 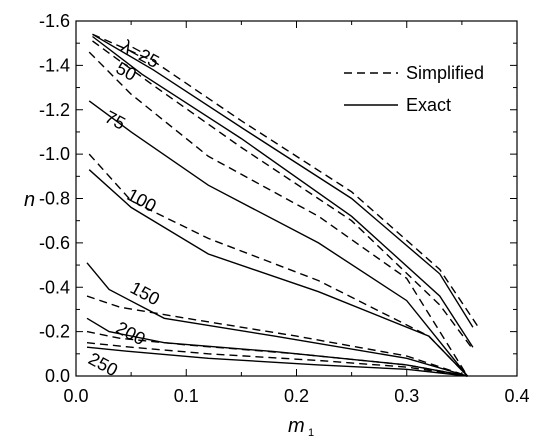 I want to click on y-tick-label: -1.2, so click(x=54, y=110).